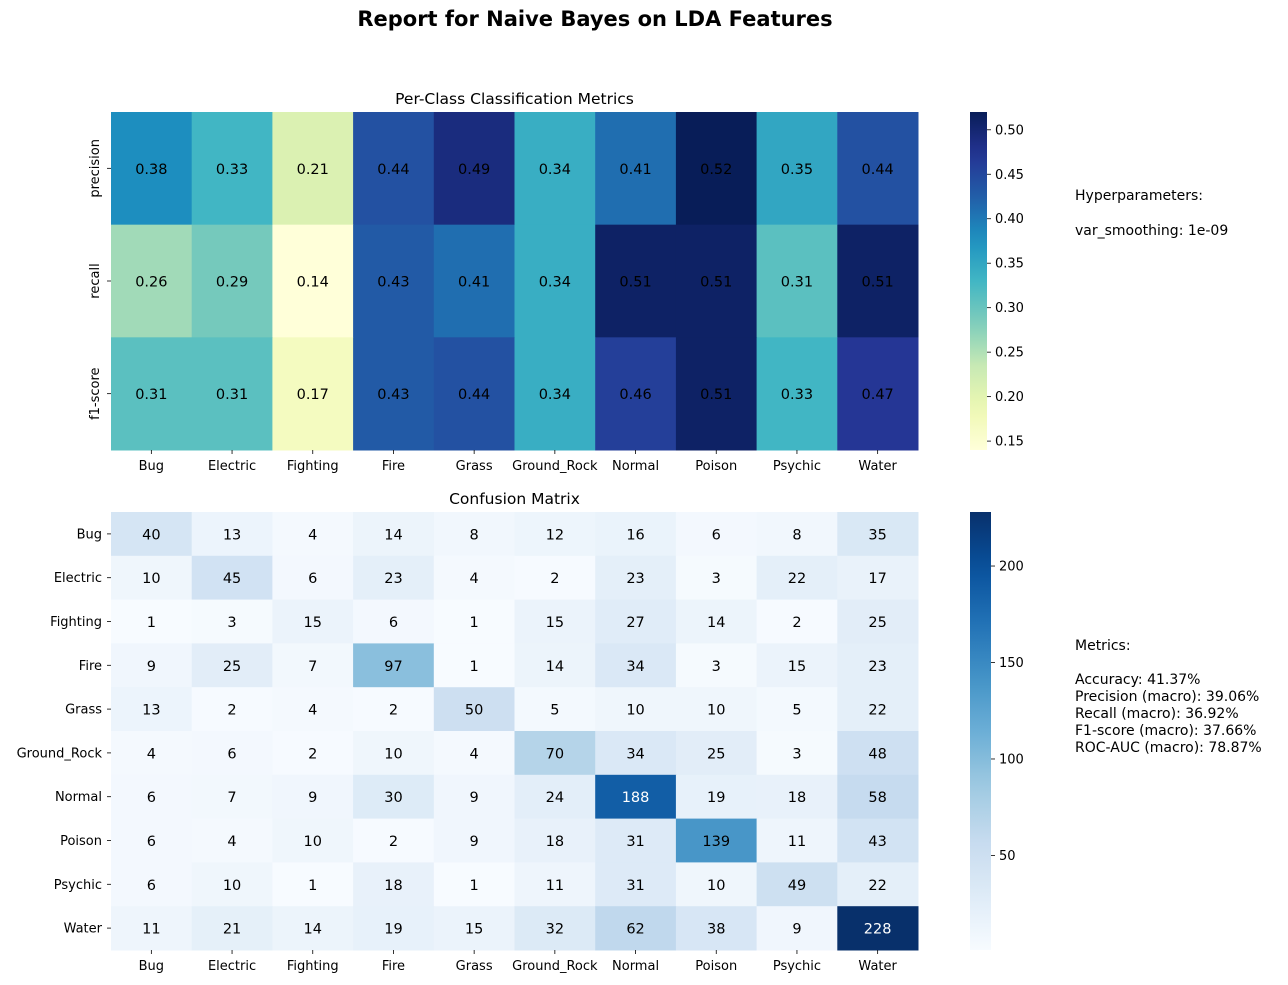  I want to click on cell-value-label: 5, so click(796, 711).